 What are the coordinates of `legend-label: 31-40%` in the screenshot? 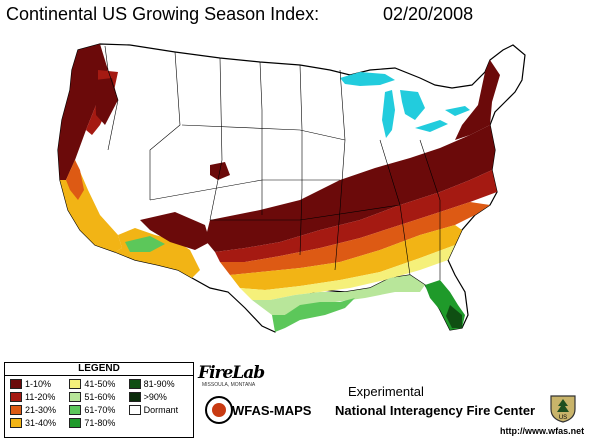 It's located at (41, 423).